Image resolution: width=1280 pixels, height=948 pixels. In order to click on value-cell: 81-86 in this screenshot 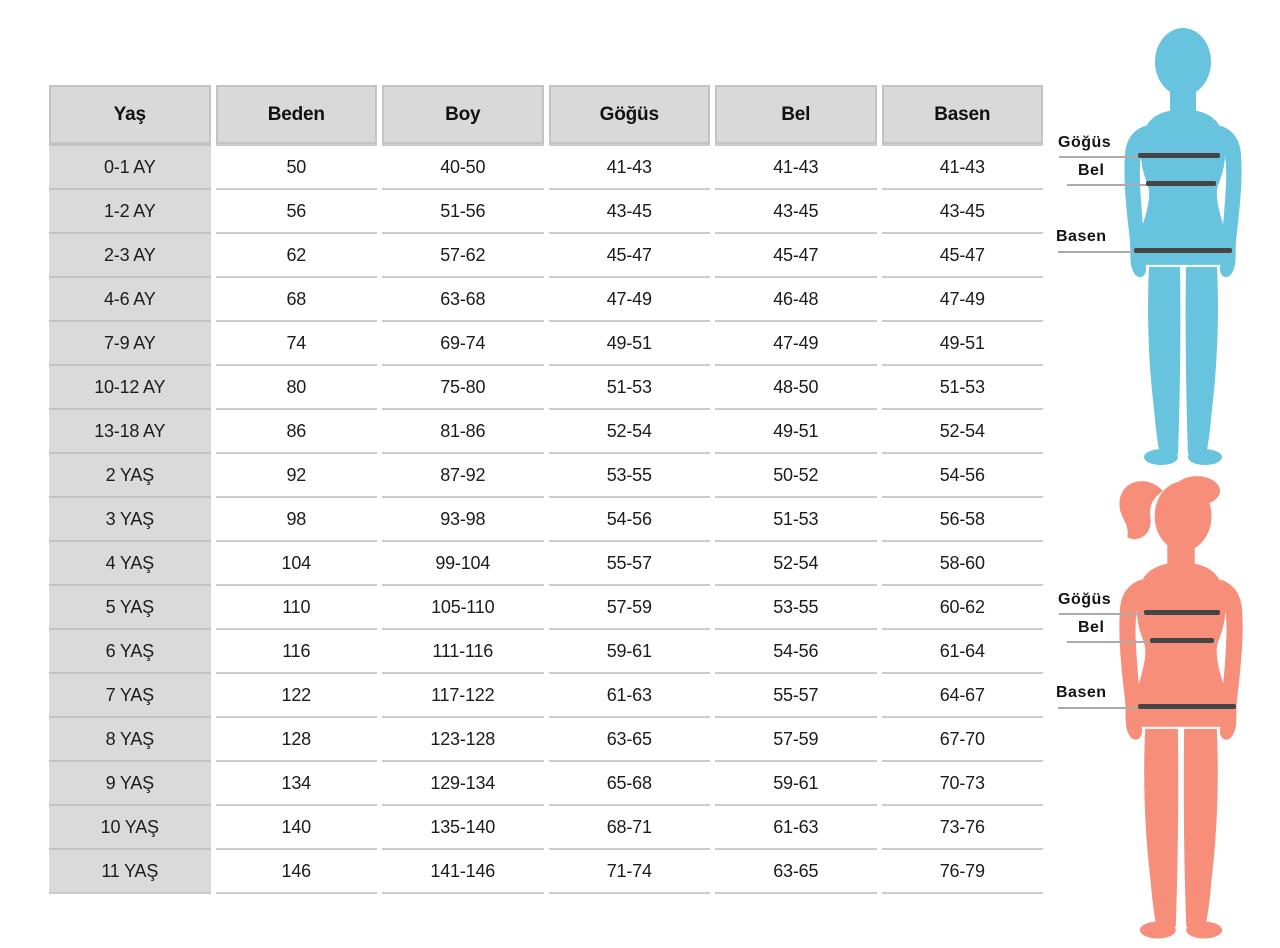, I will do `click(463, 430)`.